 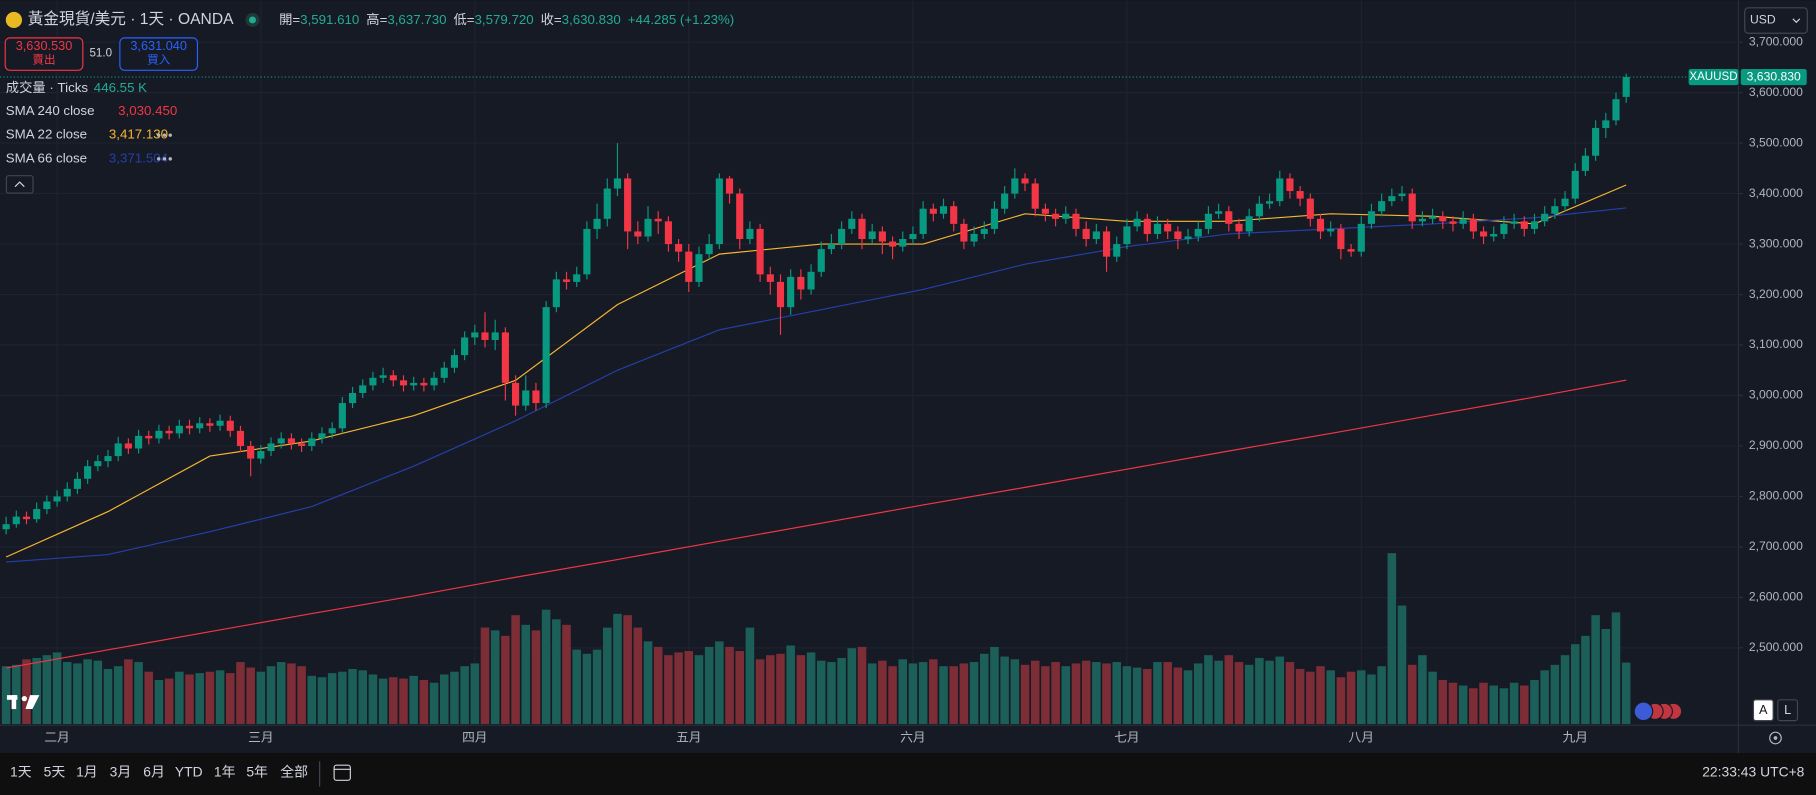 What do you see at coordinates (294, 771) in the screenshot?
I see `range-button: 全部` at bounding box center [294, 771].